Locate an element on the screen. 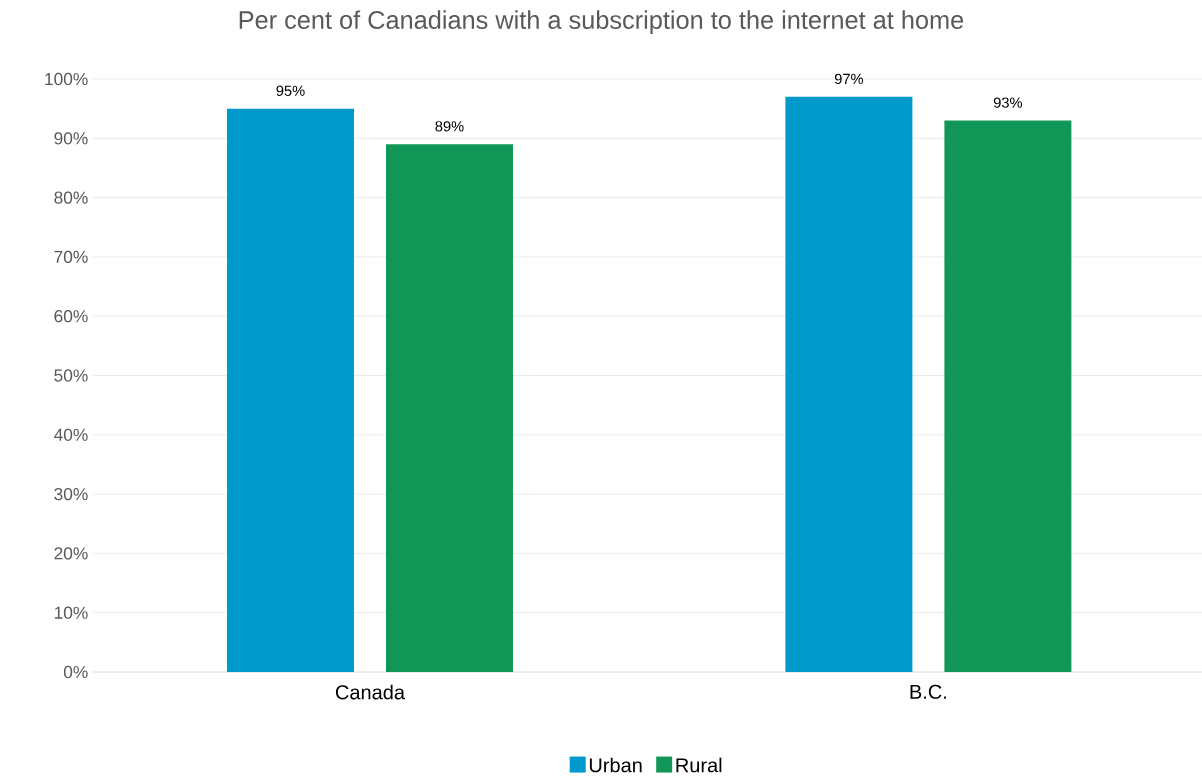  data-label: 97% is located at coordinates (849, 79).